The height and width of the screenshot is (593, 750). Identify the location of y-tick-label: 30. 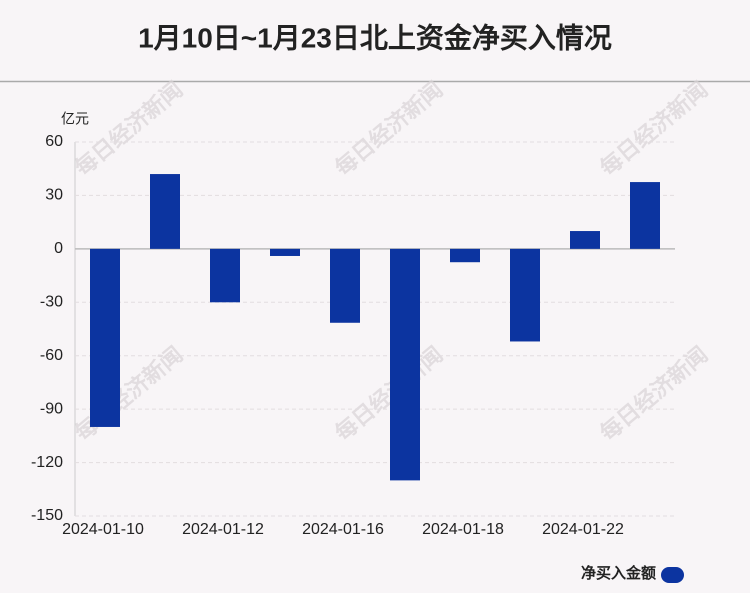
(54, 195).